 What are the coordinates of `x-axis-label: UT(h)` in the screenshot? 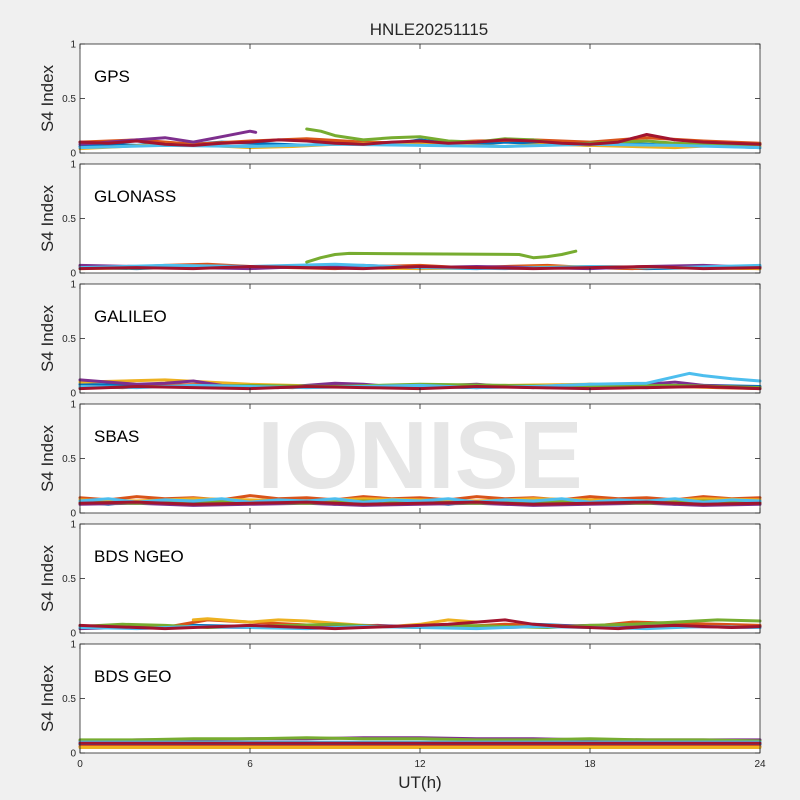 It's located at (419, 782).